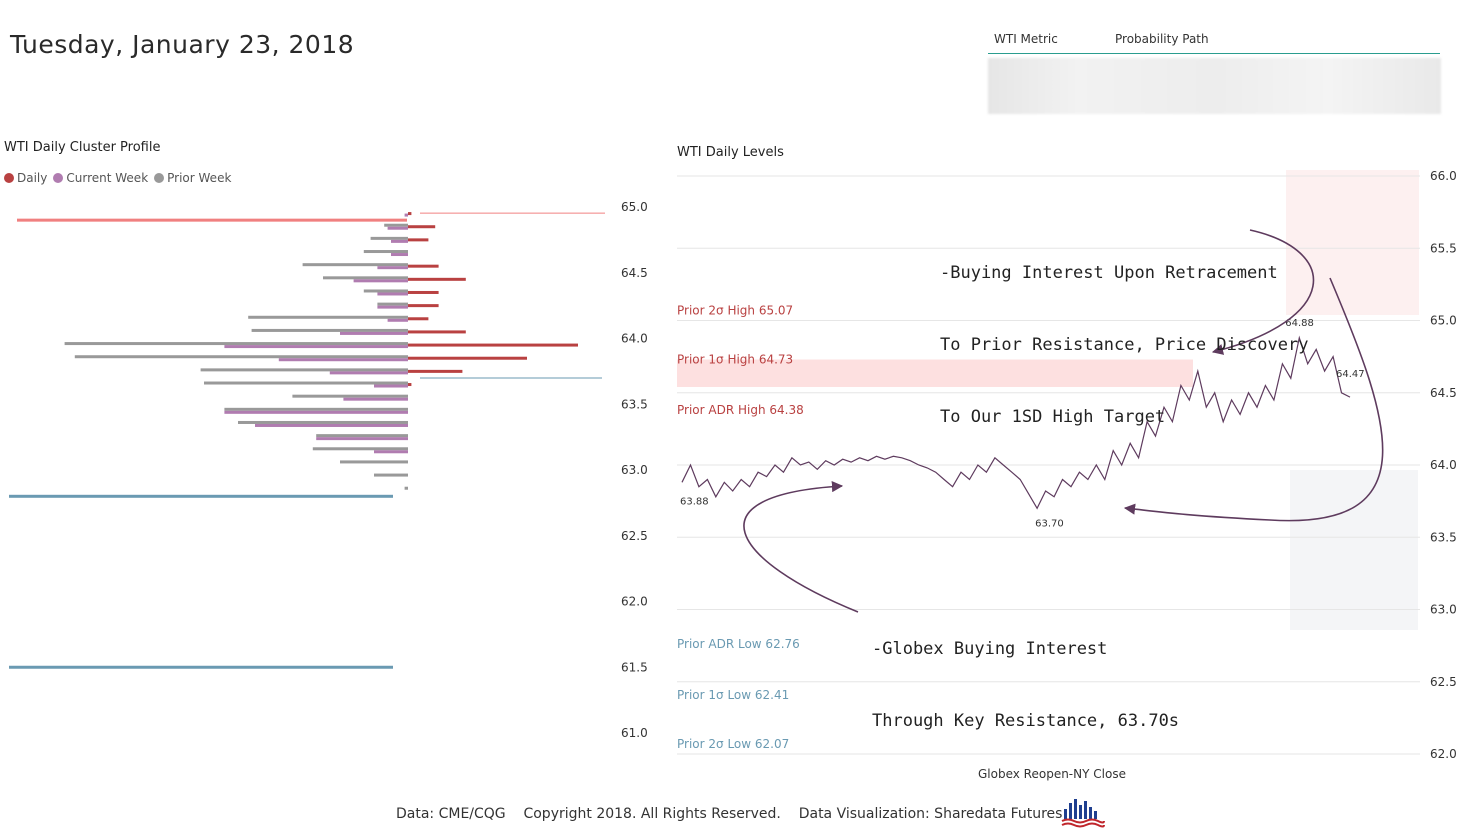 The image size is (1457, 838). I want to click on level-label: Prior 1σ High 64.73, so click(735, 360).